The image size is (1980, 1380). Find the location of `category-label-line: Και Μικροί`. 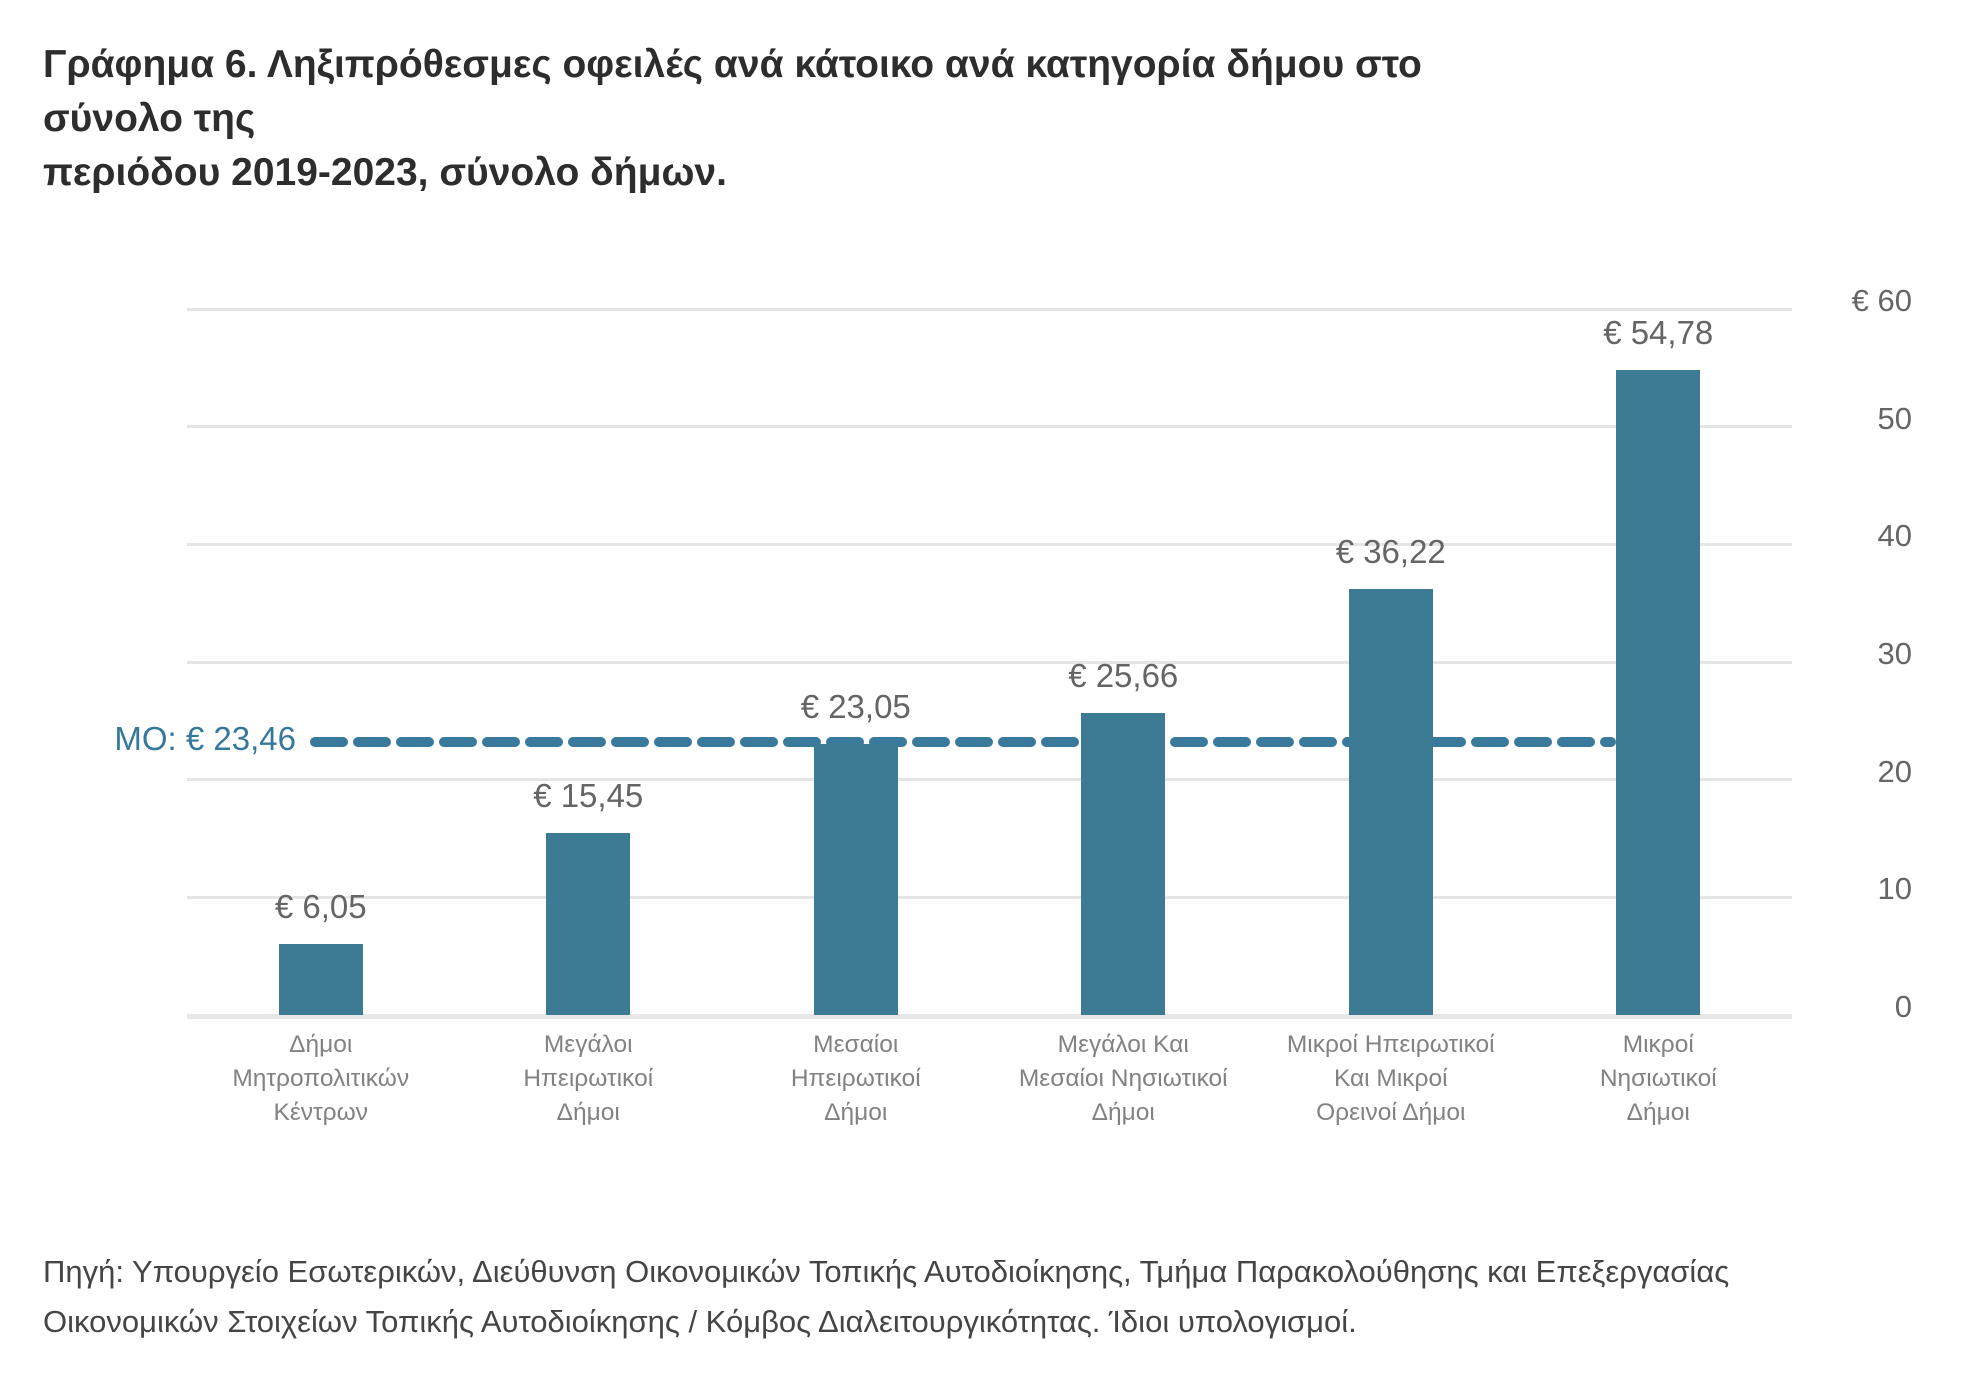

category-label-line: Και Μικροί is located at coordinates (1390, 1078).